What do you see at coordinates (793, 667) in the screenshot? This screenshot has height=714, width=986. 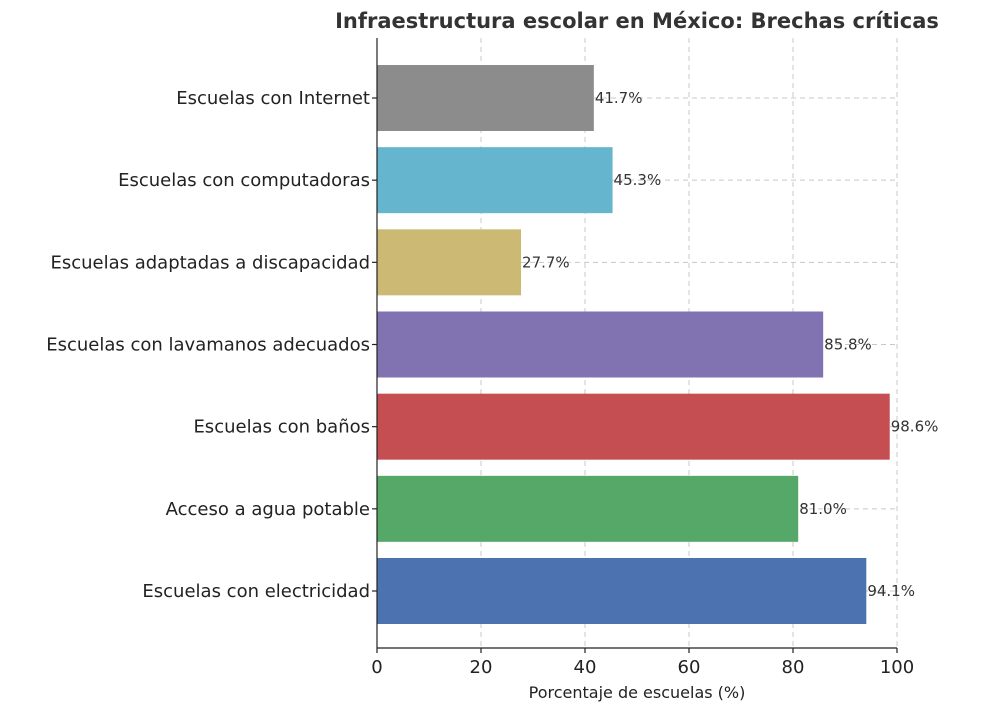 I see `x-tick-label: 80` at bounding box center [793, 667].